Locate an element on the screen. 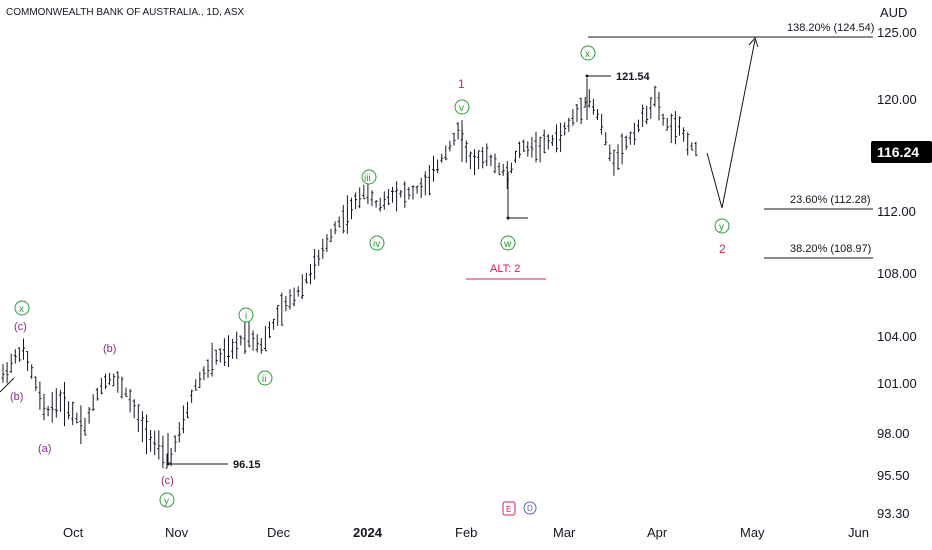 This screenshot has width=932, height=550. x-tick-label: Apr is located at coordinates (657, 532).